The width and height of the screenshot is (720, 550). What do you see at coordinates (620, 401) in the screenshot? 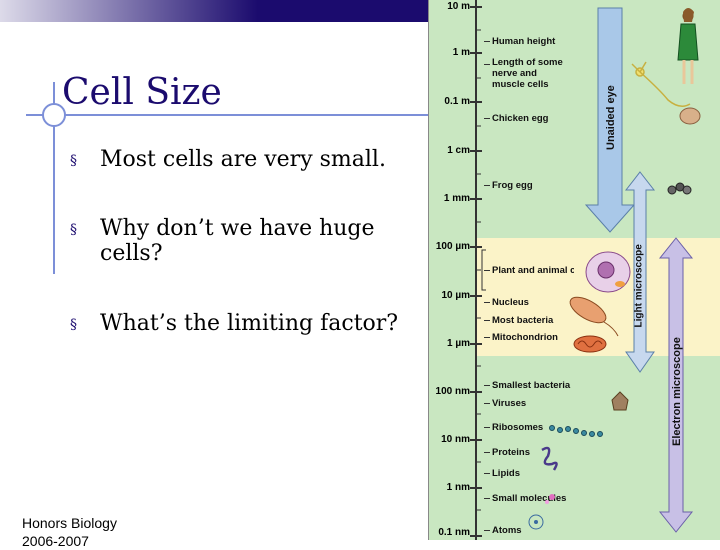
I see `virus-icon` at bounding box center [620, 401].